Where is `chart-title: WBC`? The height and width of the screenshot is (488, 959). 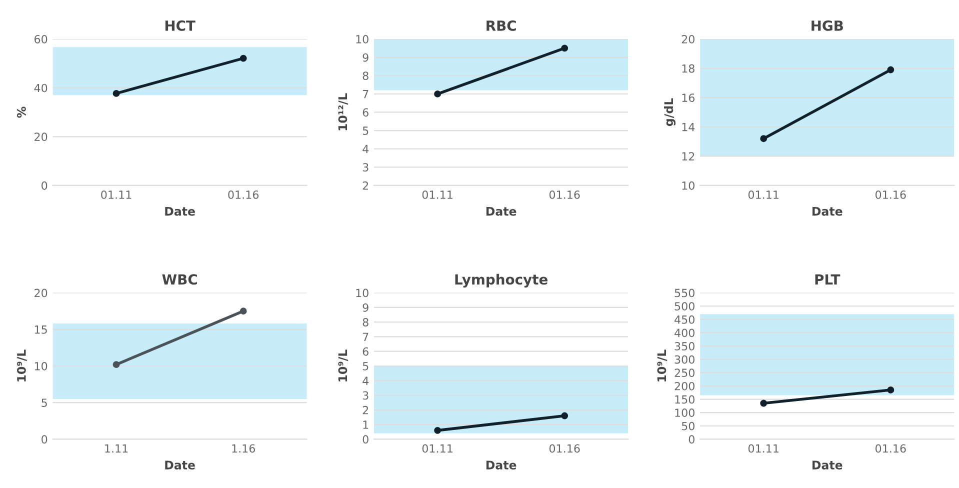 chart-title: WBC is located at coordinates (179, 279).